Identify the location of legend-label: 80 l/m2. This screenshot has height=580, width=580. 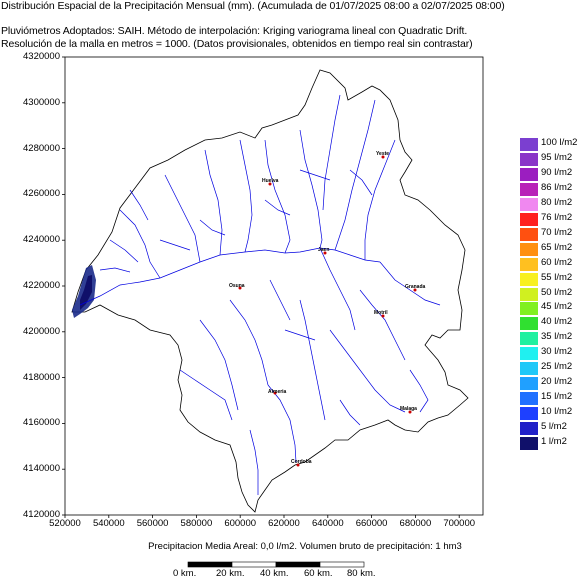
(557, 202).